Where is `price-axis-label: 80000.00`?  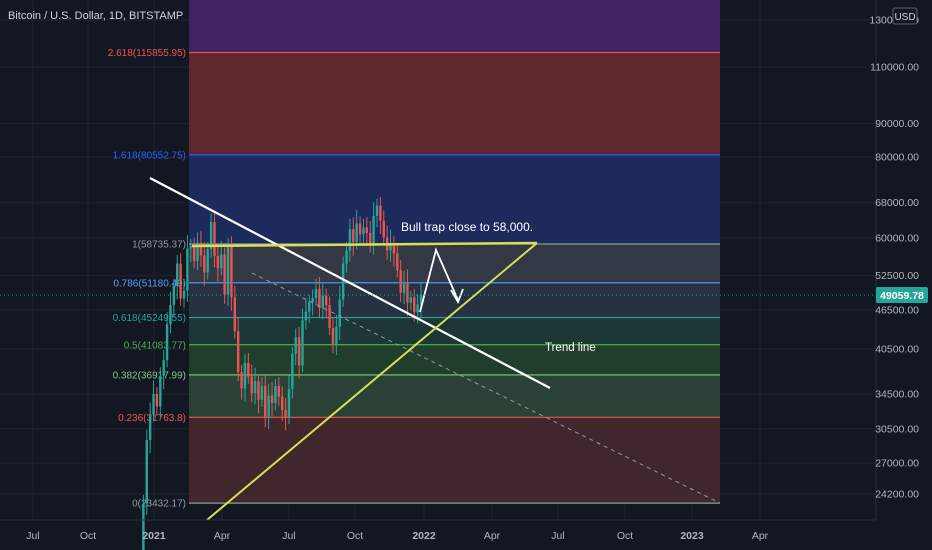
price-axis-label: 80000.00 is located at coordinates (897, 157).